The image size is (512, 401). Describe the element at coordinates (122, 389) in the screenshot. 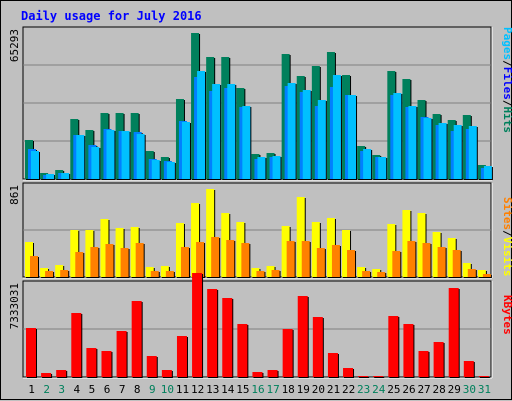

I see `x-tick-label-day-7: 7` at that location.